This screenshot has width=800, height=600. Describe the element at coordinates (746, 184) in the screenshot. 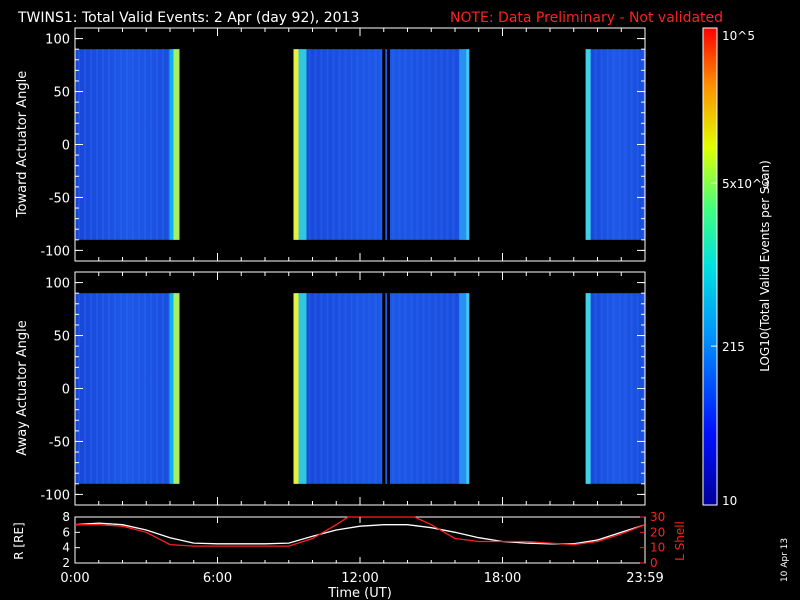

I see `colorbar-tick-label: 5x10^3` at that location.